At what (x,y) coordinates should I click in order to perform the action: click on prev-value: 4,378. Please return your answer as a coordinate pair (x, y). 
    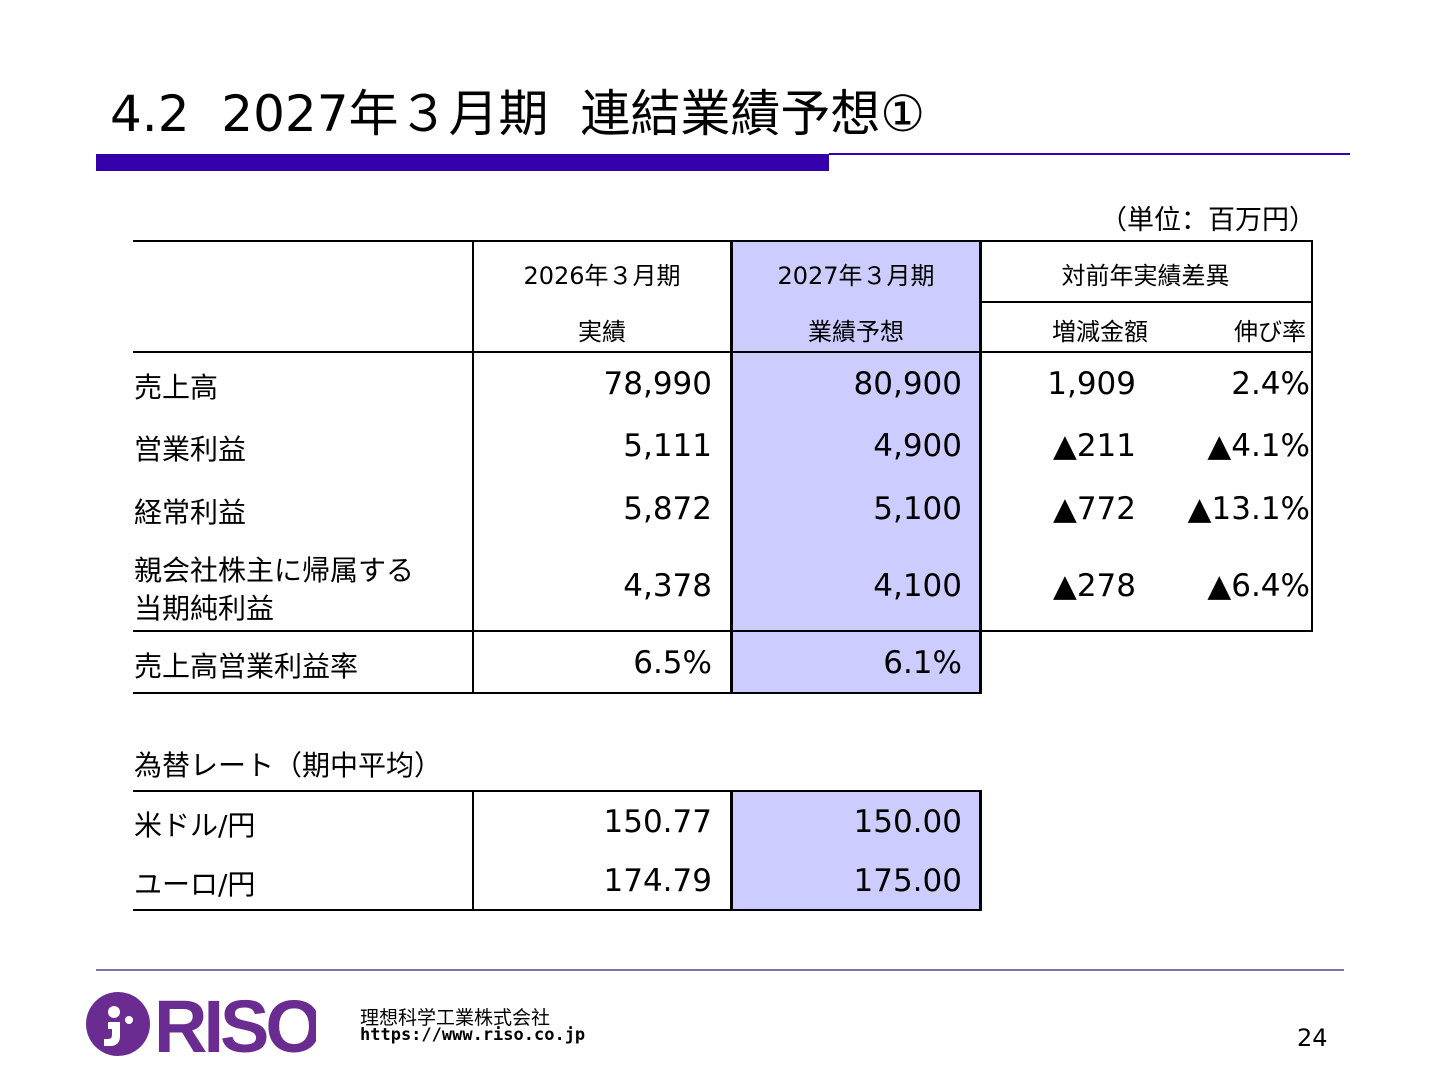
    Looking at the image, I should click on (667, 586).